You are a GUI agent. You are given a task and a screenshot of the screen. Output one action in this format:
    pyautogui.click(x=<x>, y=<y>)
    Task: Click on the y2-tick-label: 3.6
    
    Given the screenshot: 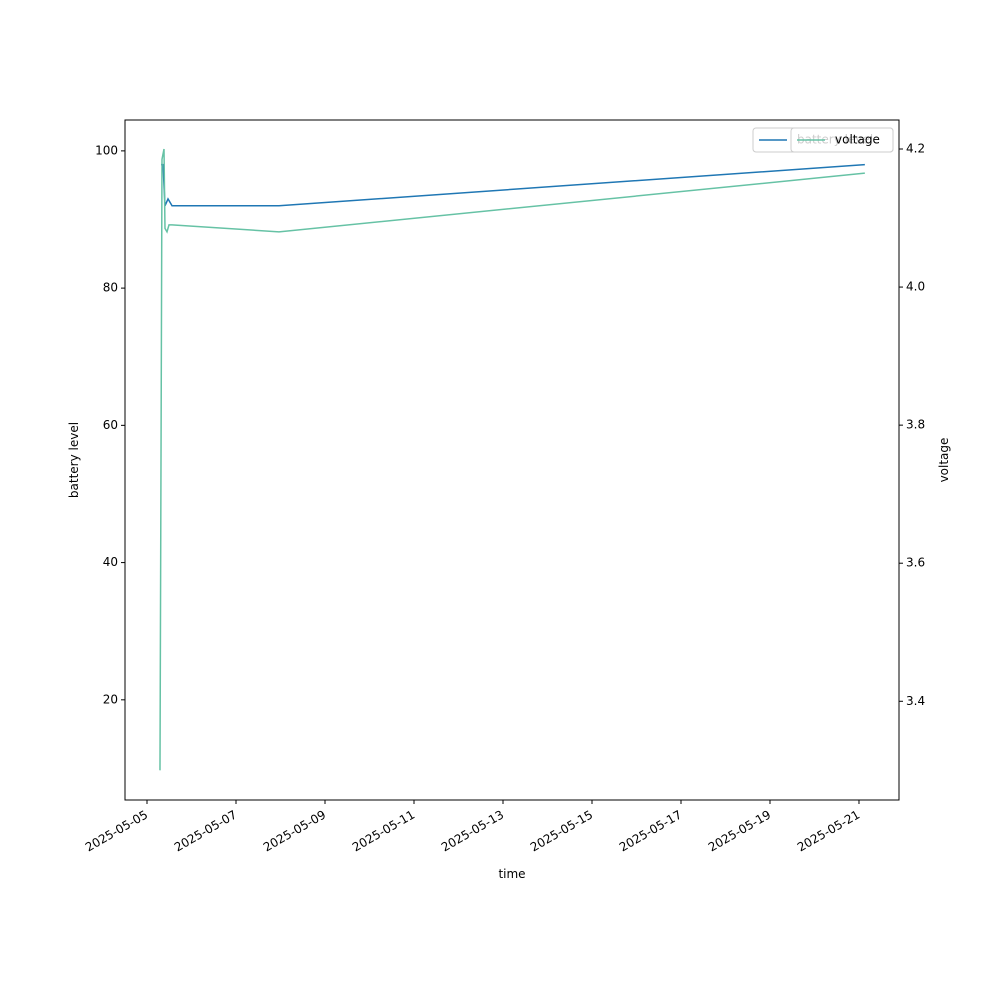 What is the action you would take?
    pyautogui.click(x=915, y=563)
    